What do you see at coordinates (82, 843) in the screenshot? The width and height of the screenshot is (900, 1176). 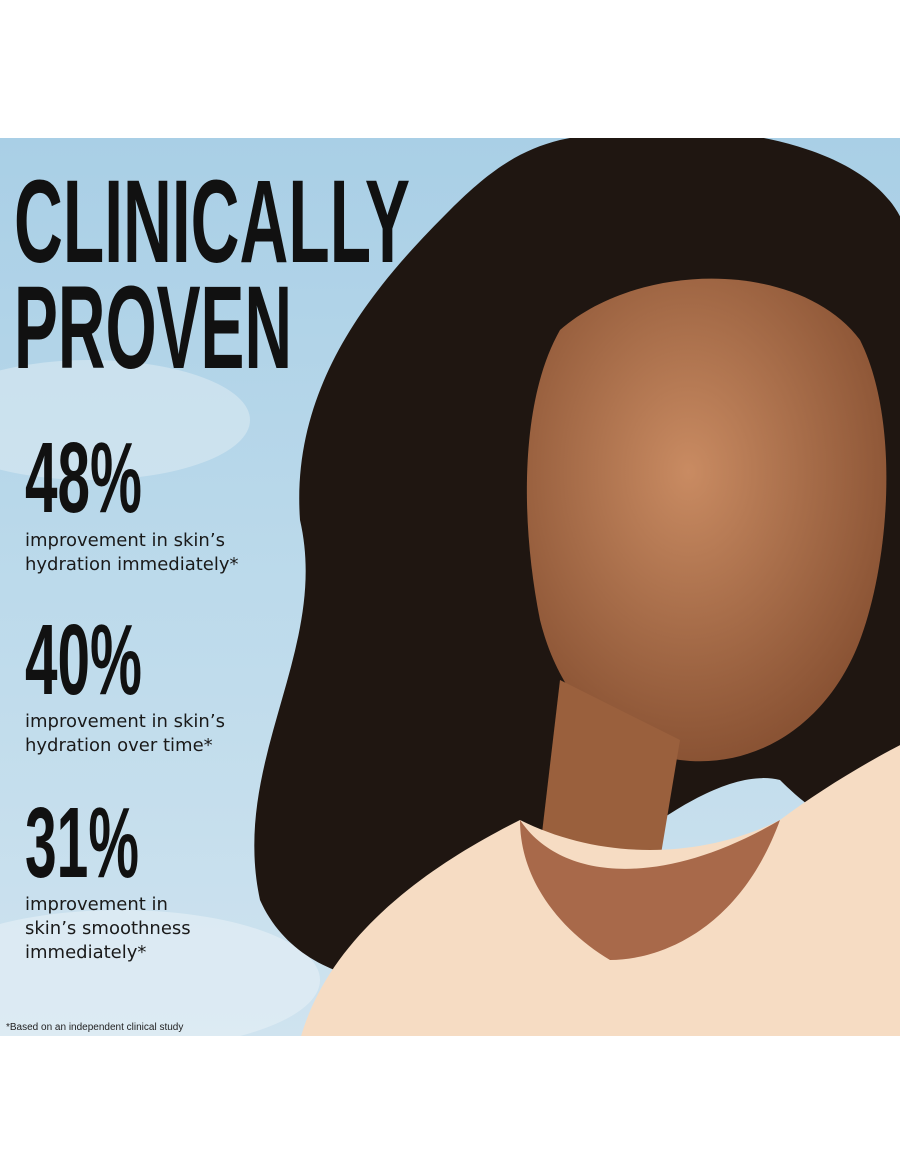 I see `stat-value: 31%` at bounding box center [82, 843].